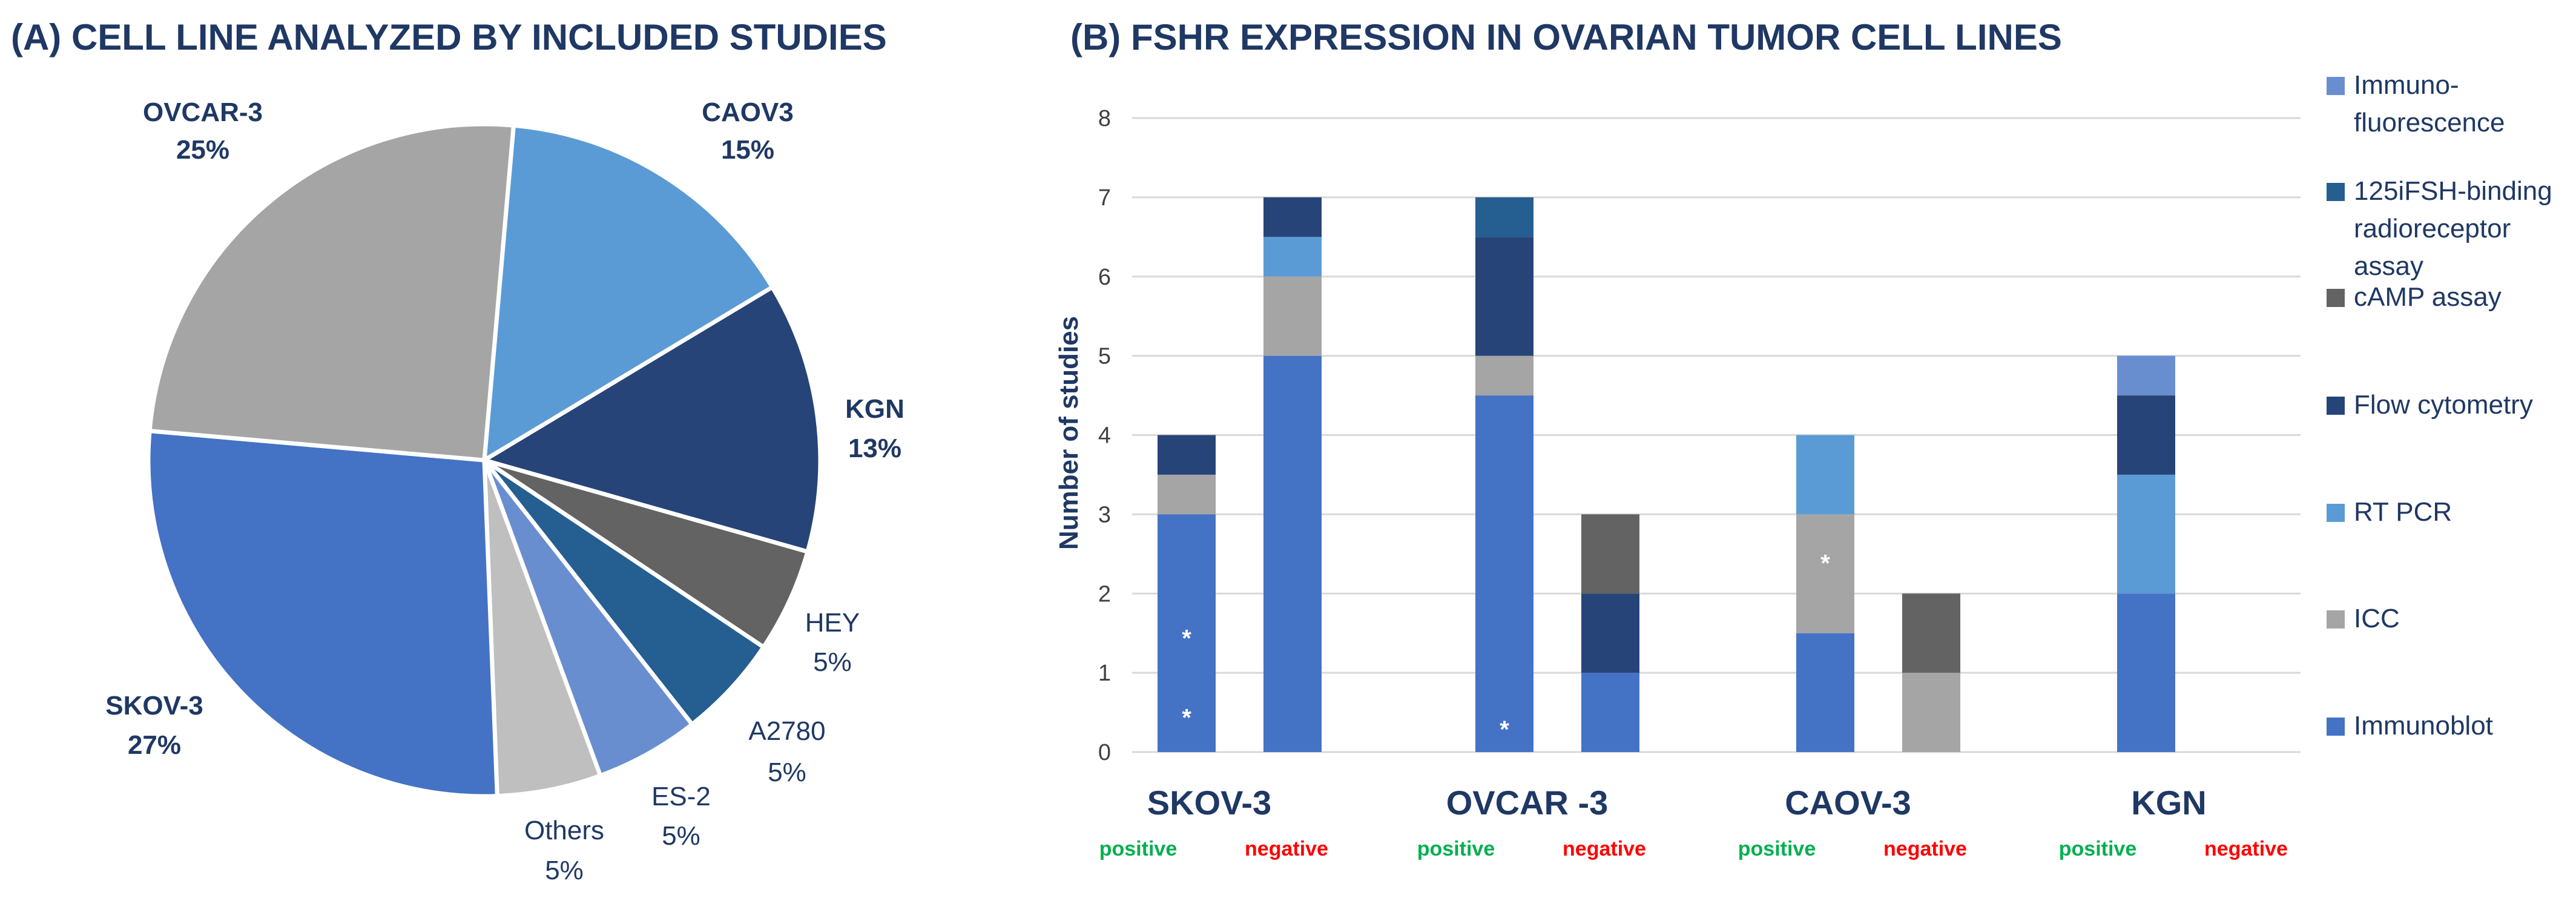 The height and width of the screenshot is (901, 2576). What do you see at coordinates (1292, 217) in the screenshot?
I see `bar-segment-skov-3-negative-flow` at bounding box center [1292, 217].